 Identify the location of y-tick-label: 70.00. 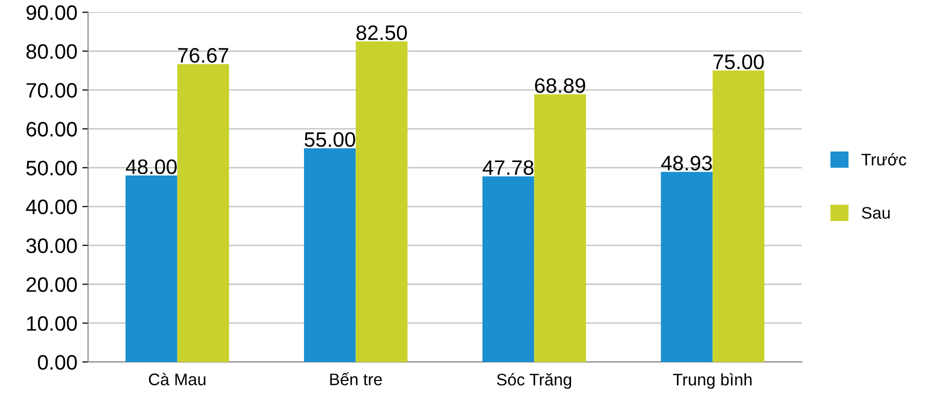
(51, 90).